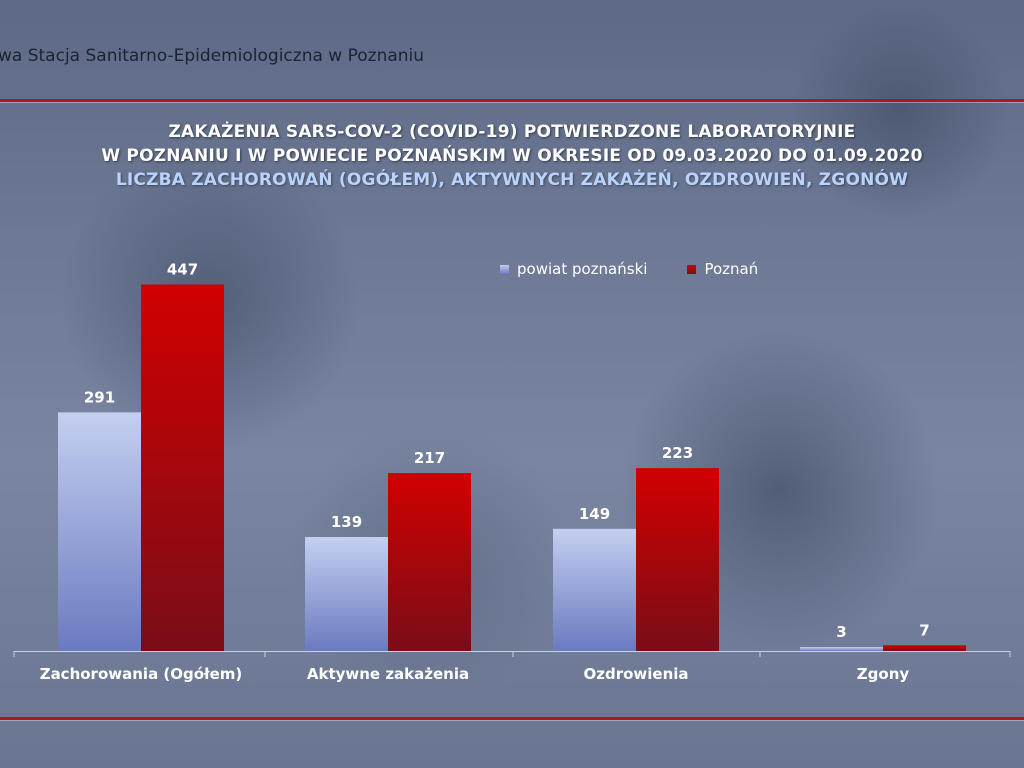 The height and width of the screenshot is (768, 1024). I want to click on legend-swatch-powiat, so click(504, 269).